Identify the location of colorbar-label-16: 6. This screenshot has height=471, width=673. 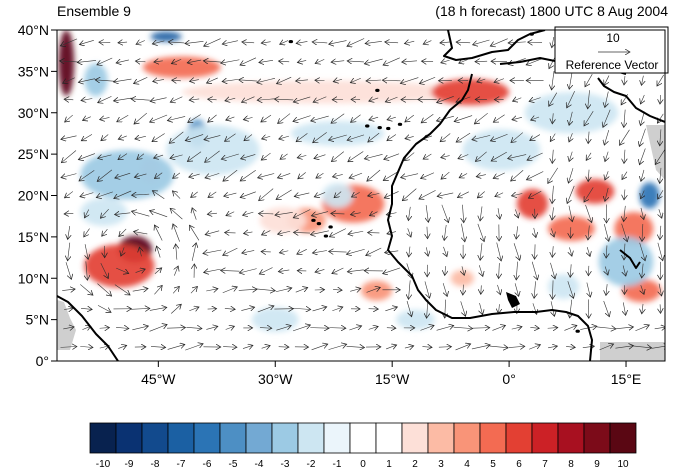
(519, 464).